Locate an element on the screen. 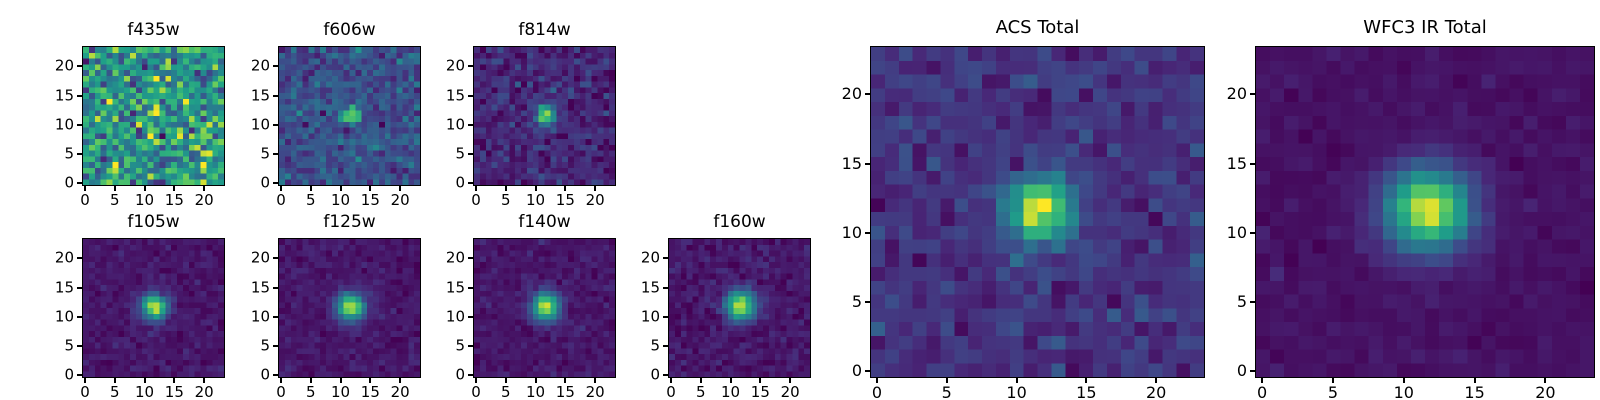 The height and width of the screenshot is (400, 1600). panel-title-f814w: f814w is located at coordinates (544, 30).